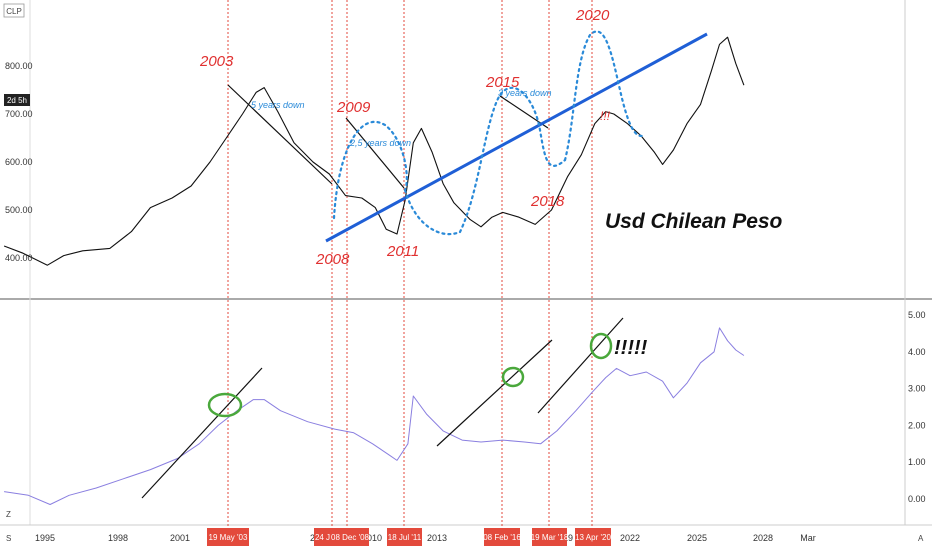  Describe the element at coordinates (432, 212) in the screenshot. I see `cycle-dots-2011` at that location.